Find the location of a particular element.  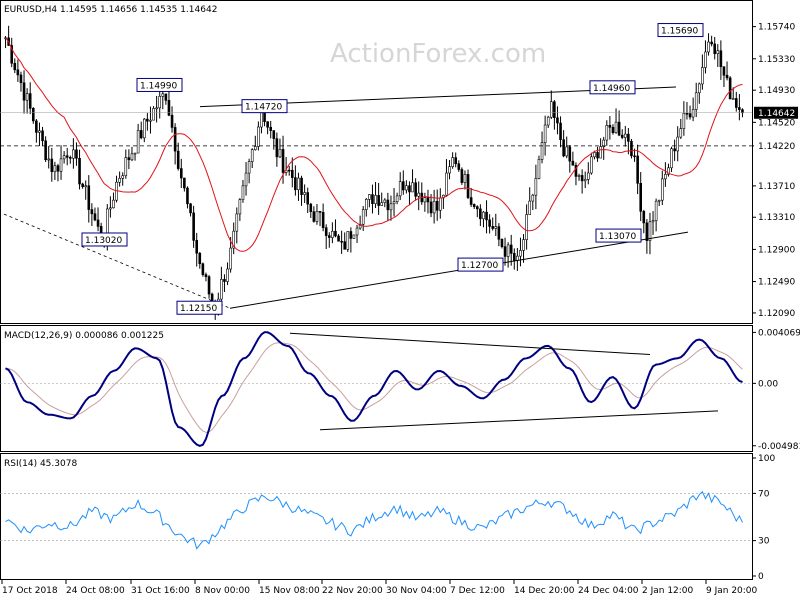

rsi-line is located at coordinates (374, 520).